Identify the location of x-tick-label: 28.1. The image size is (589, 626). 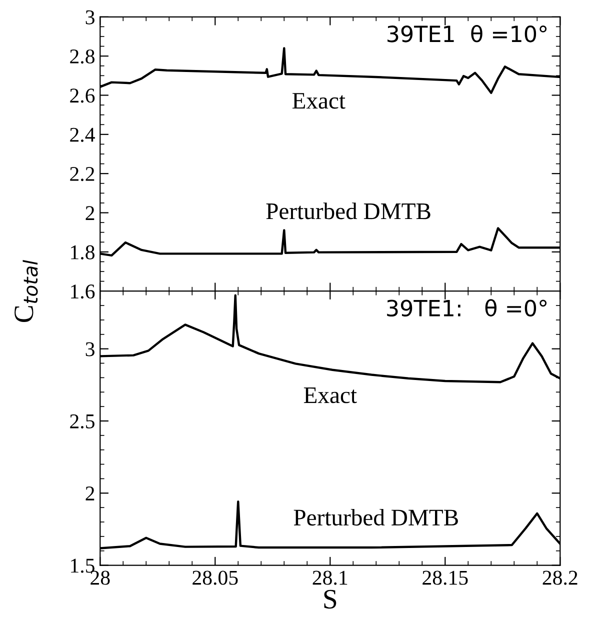
(330, 577).